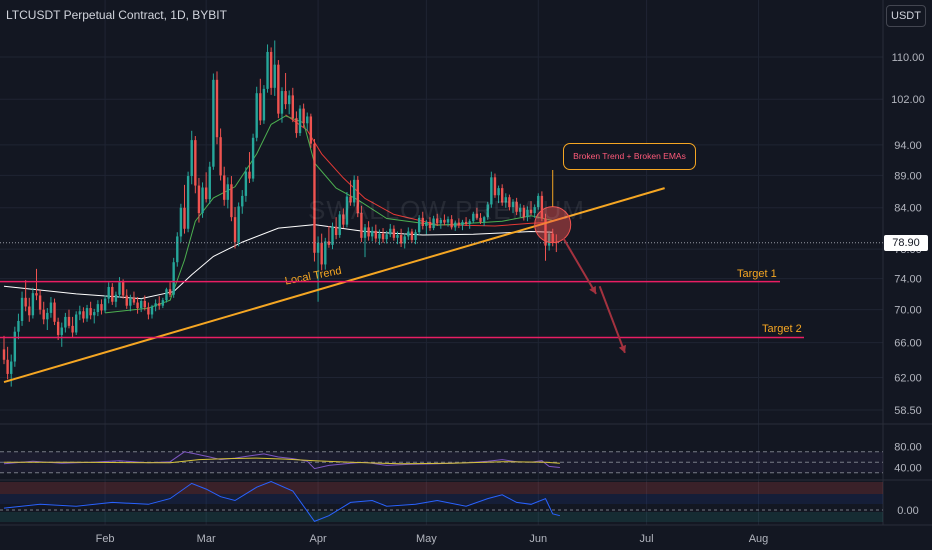 The width and height of the screenshot is (932, 550). What do you see at coordinates (908, 146) in the screenshot?
I see `price-axis-label: 94.00` at bounding box center [908, 146].